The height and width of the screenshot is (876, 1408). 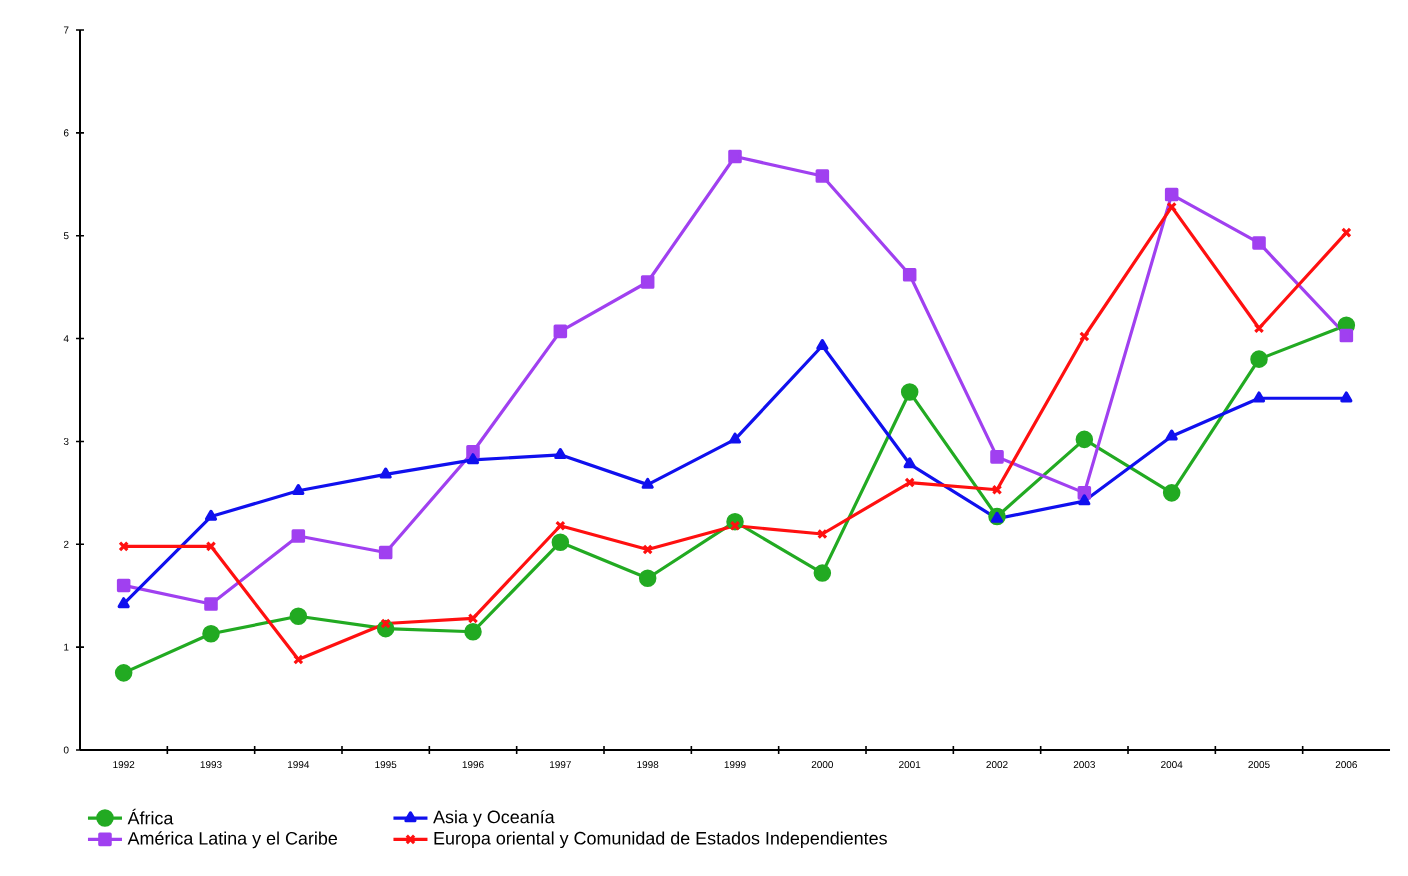 I want to click on legend-label: América Latina y el Caribe, so click(x=232, y=840).